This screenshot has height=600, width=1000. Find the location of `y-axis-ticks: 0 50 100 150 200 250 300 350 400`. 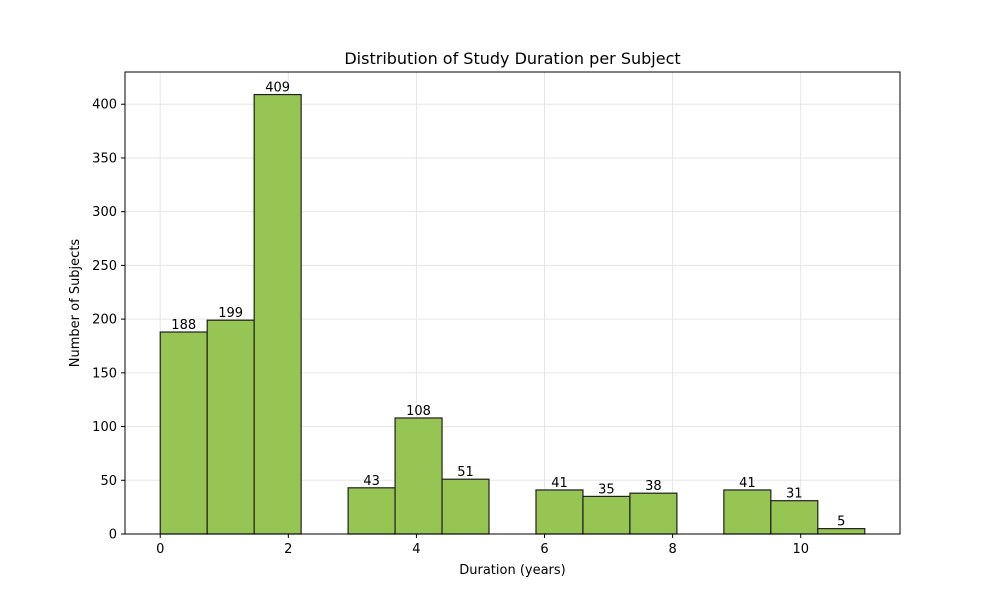

y-axis-ticks: 0 50 100 150 200 250 300 350 400 is located at coordinates (108, 320).